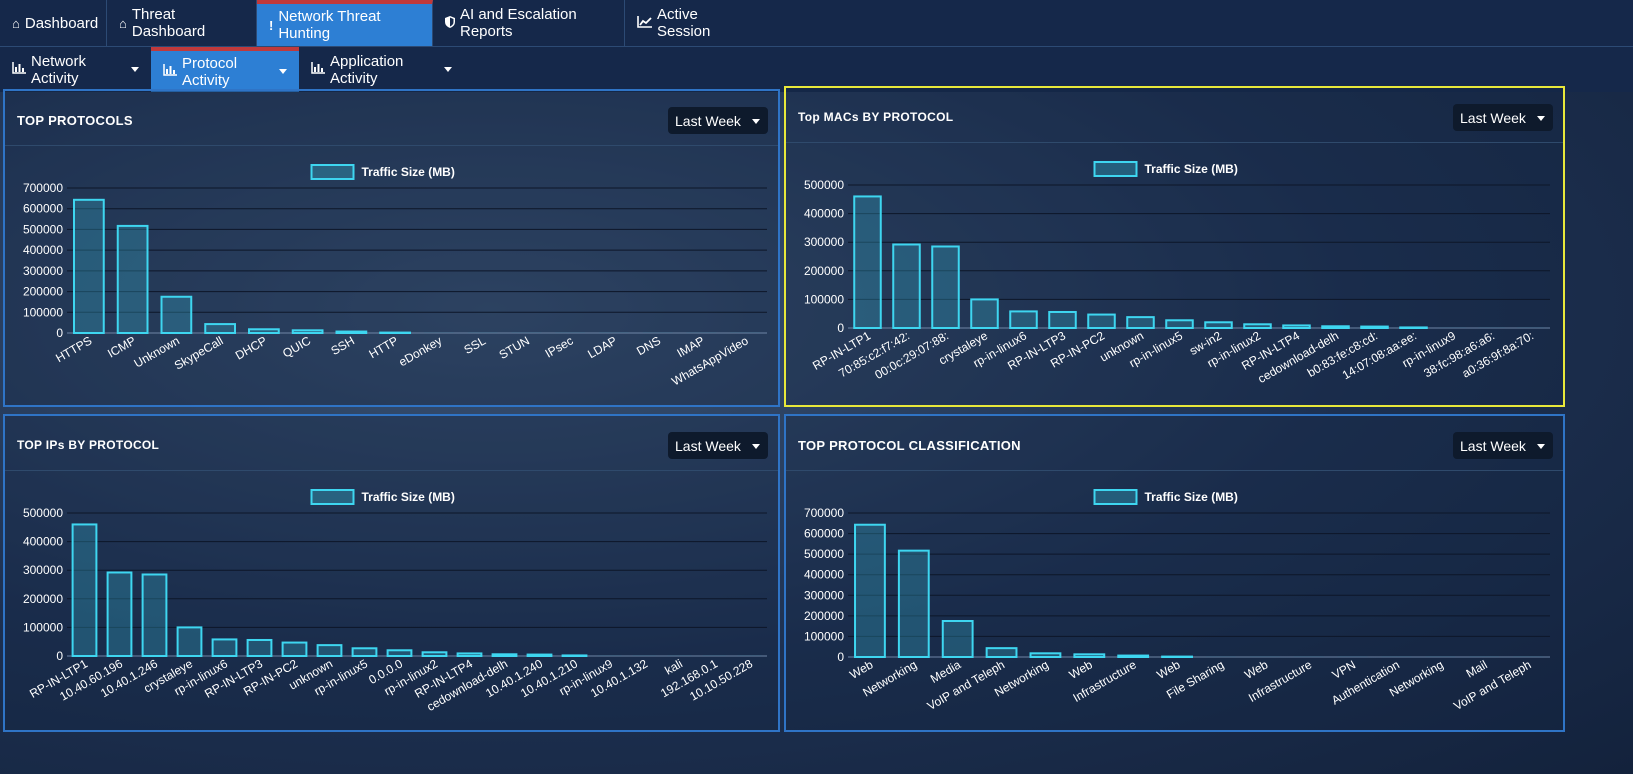 This screenshot has width=1633, height=774. Describe the element at coordinates (450, 23) in the screenshot. I see `shield-icon` at that location.